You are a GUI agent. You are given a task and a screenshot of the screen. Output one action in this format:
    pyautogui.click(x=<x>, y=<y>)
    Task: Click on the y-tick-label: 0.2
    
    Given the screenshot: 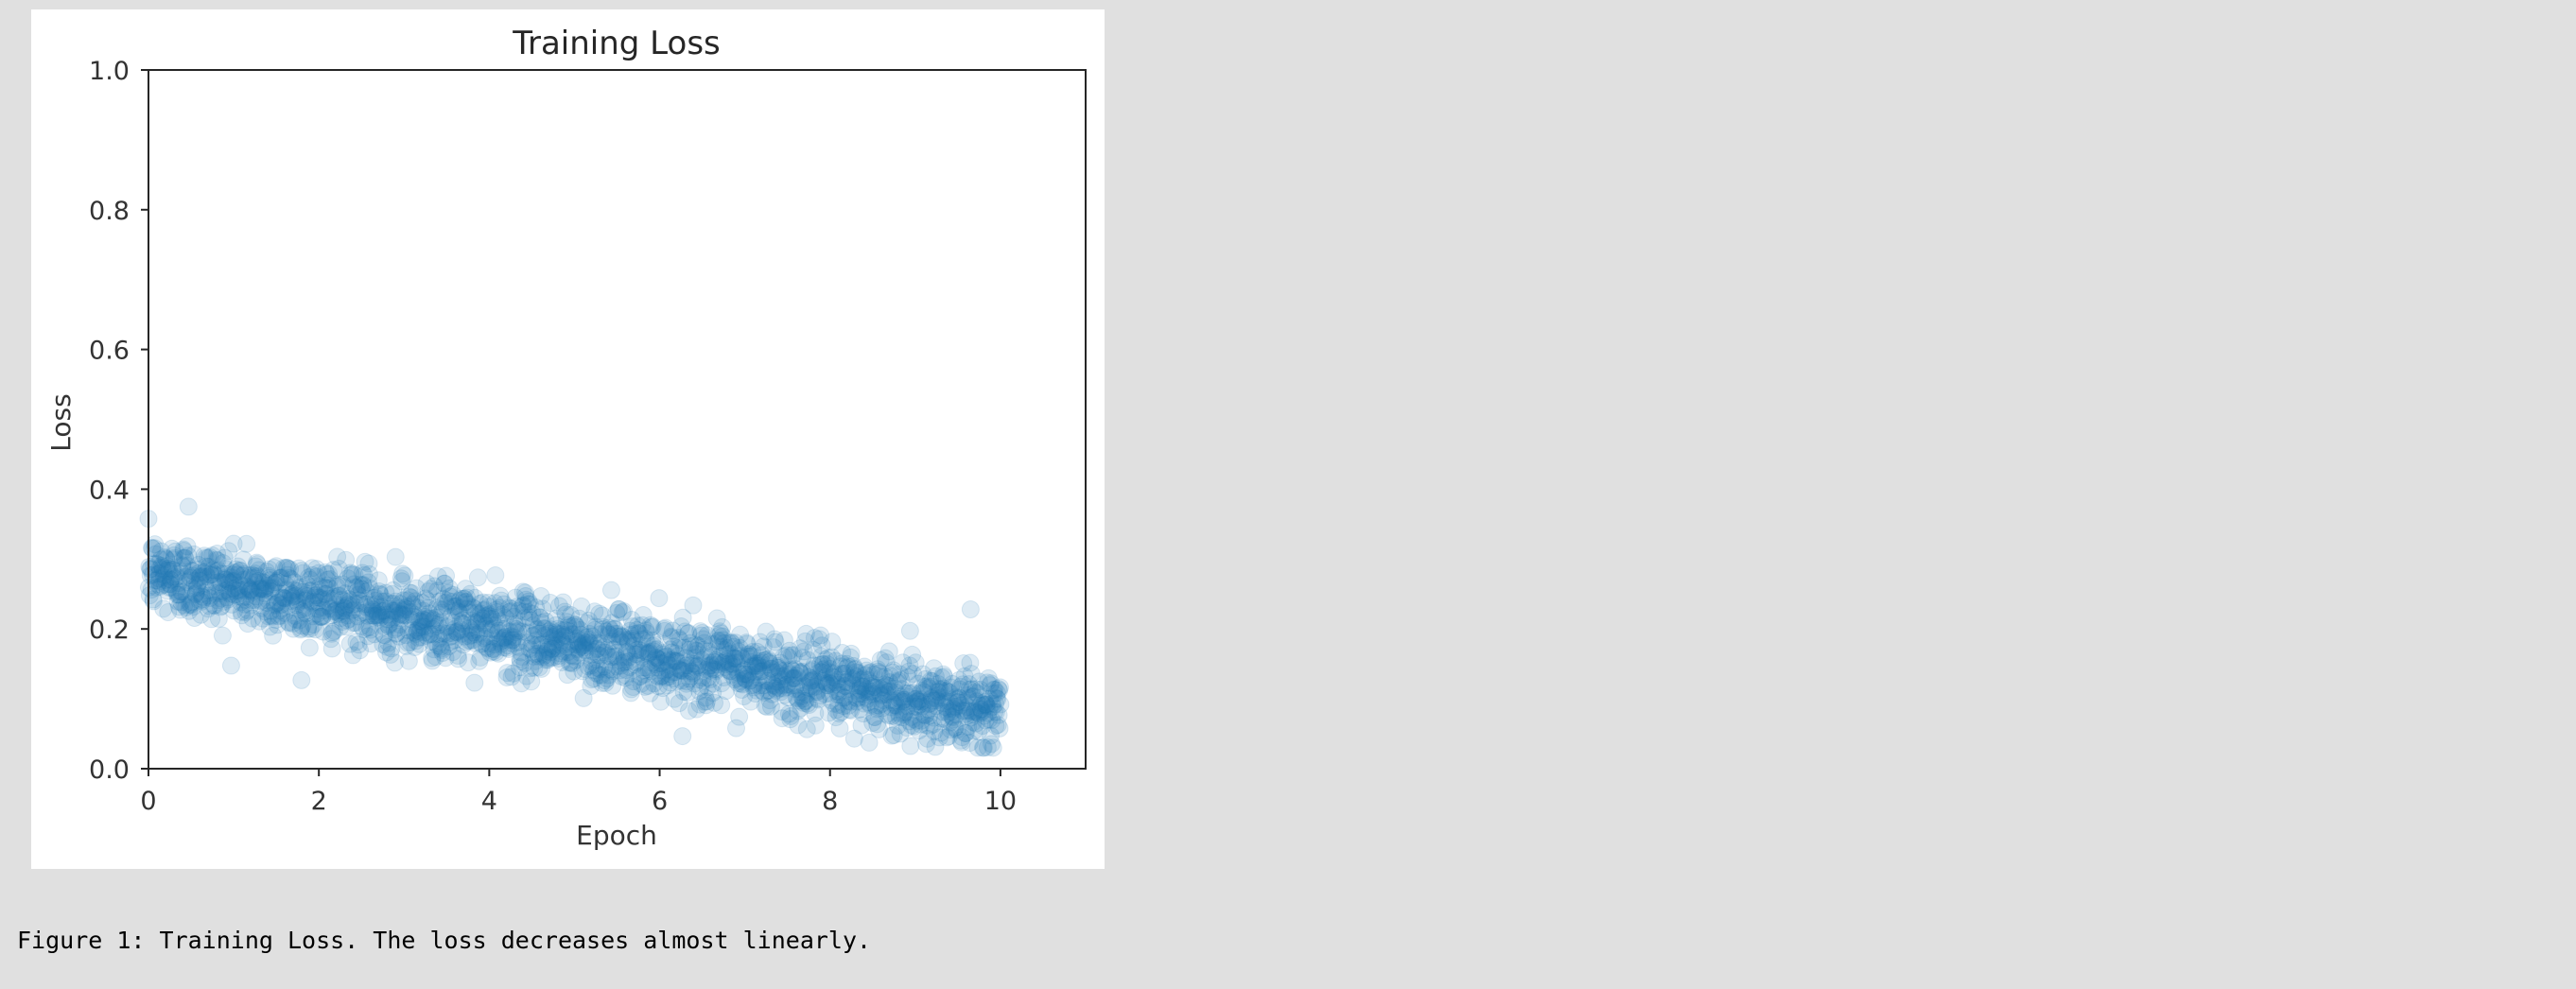 What is the action you would take?
    pyautogui.click(x=109, y=630)
    